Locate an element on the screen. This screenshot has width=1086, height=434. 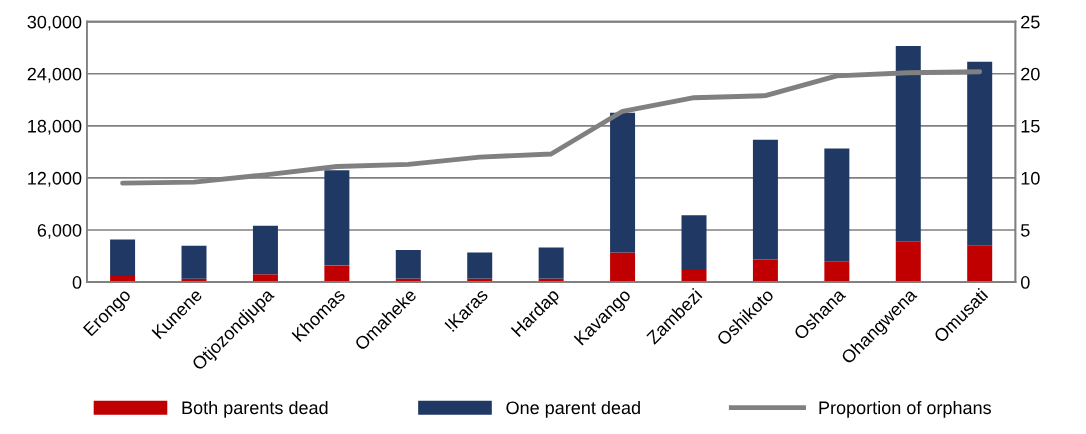
y-tick-label: 12,000 is located at coordinates (55, 179).